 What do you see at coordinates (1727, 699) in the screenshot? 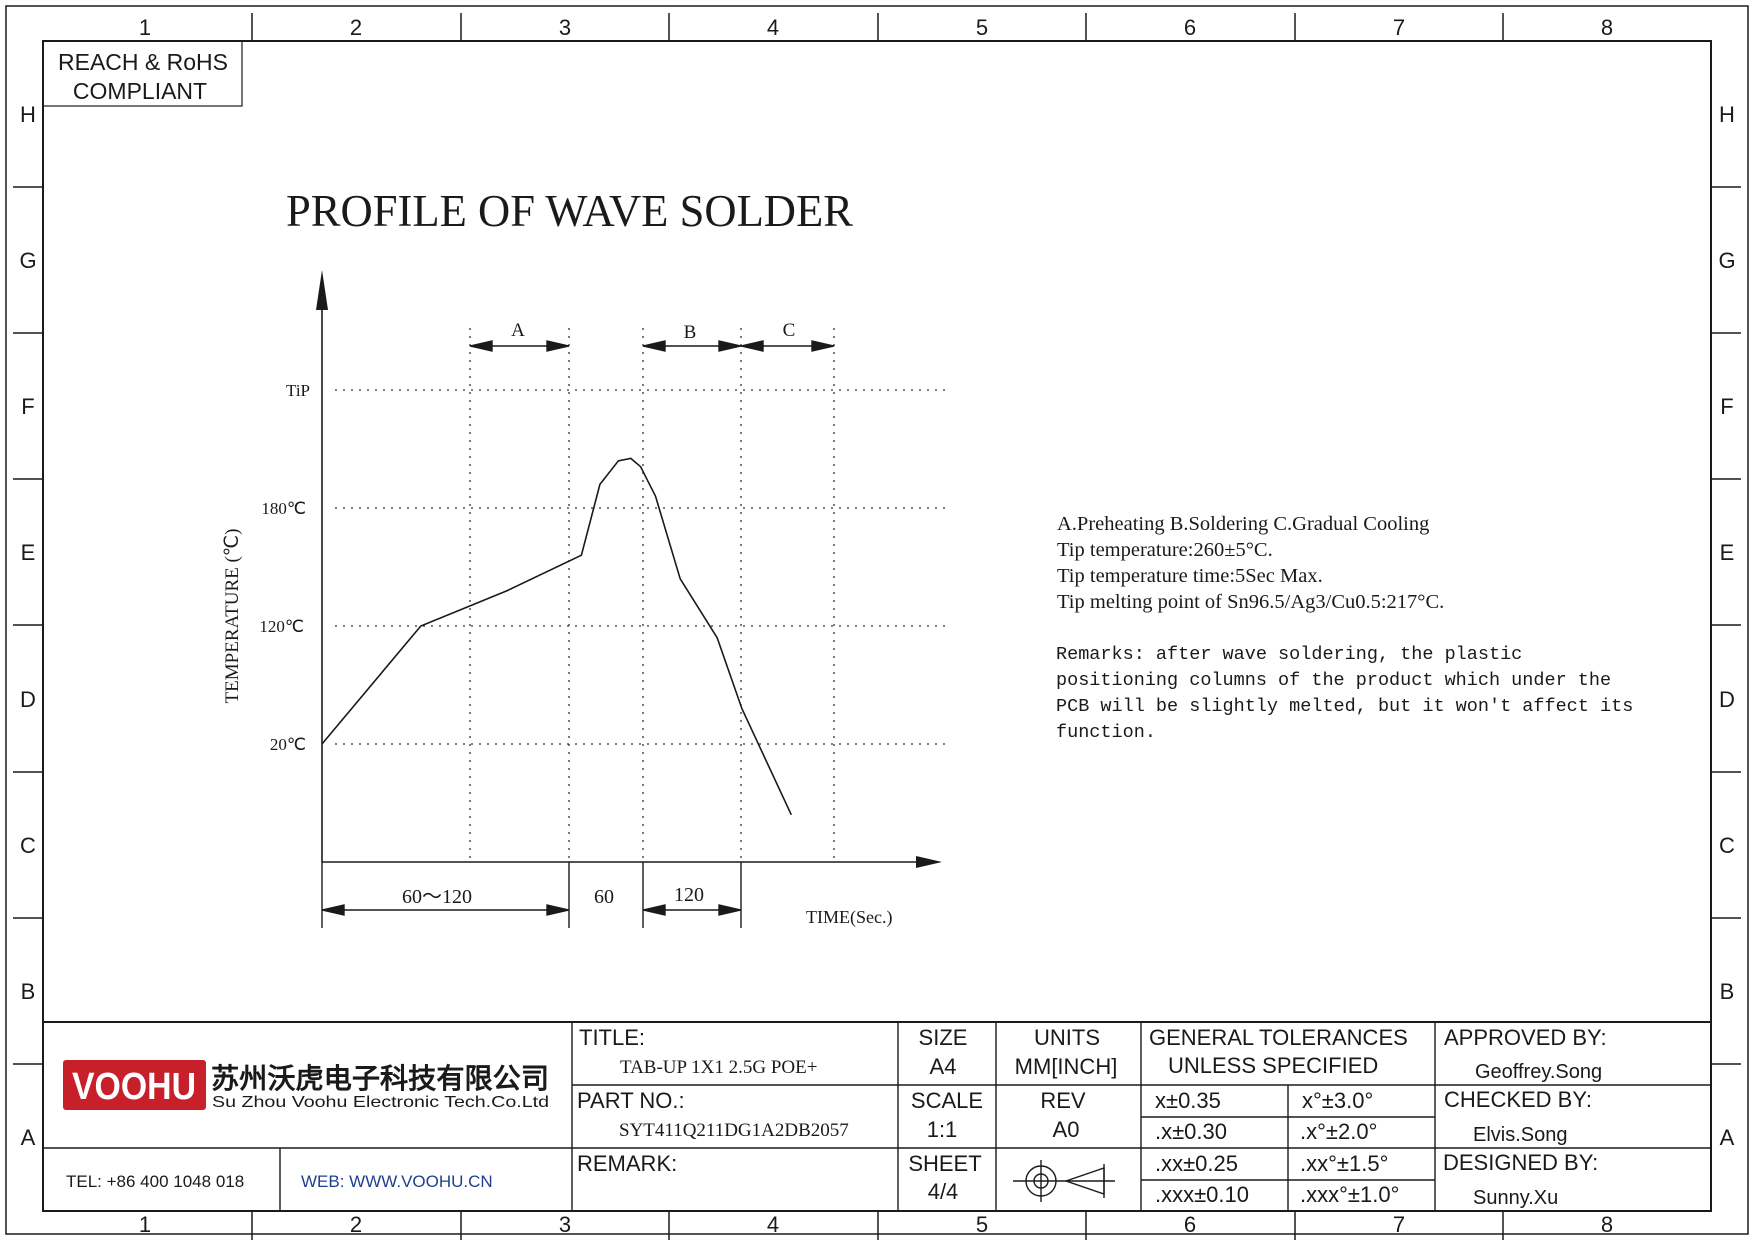
I see `row-label-right-D: D` at bounding box center [1727, 699].